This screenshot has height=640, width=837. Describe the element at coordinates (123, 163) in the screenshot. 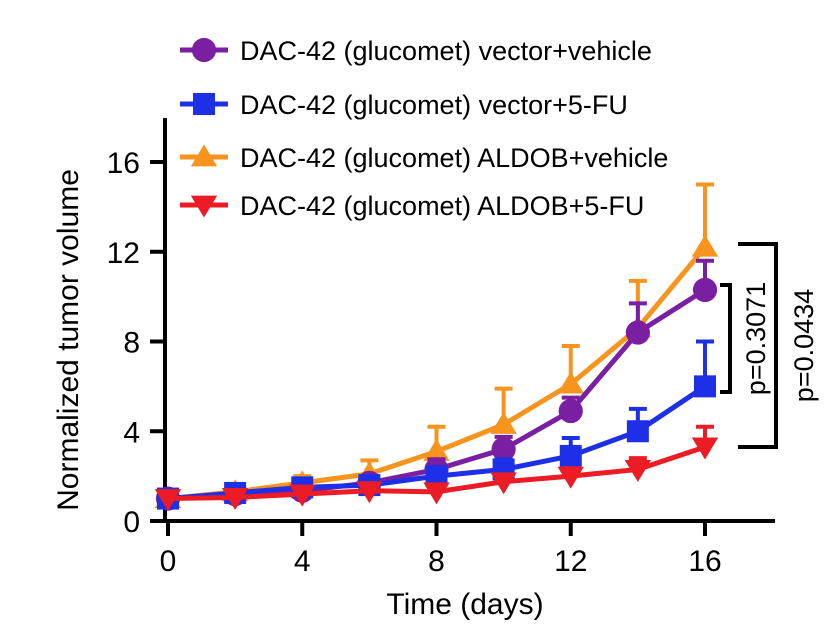

I see `y-tick-label: 16` at that location.